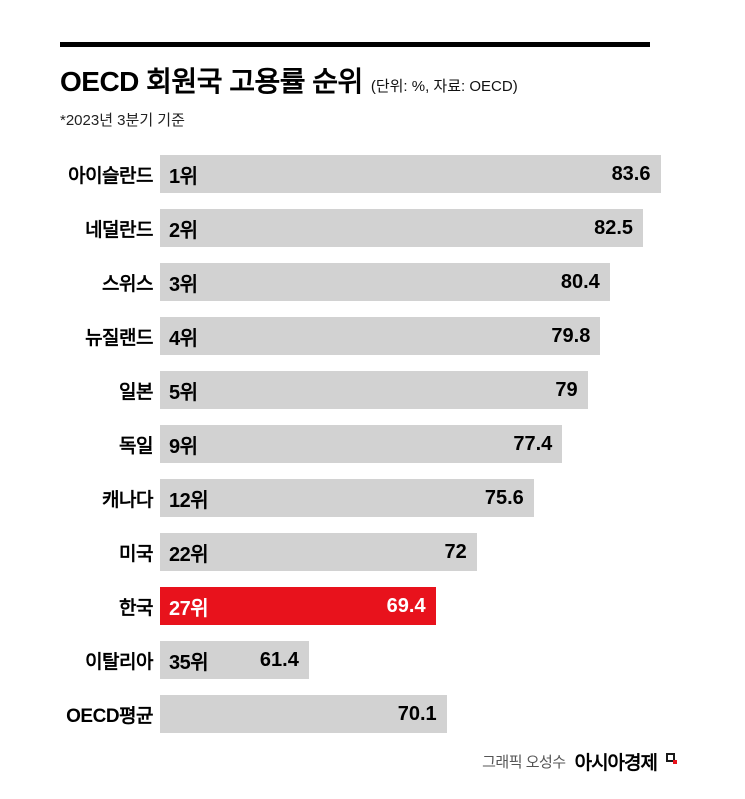 This screenshot has height=799, width=745. I want to click on bar-track: 27위 69.4, so click(415, 606).